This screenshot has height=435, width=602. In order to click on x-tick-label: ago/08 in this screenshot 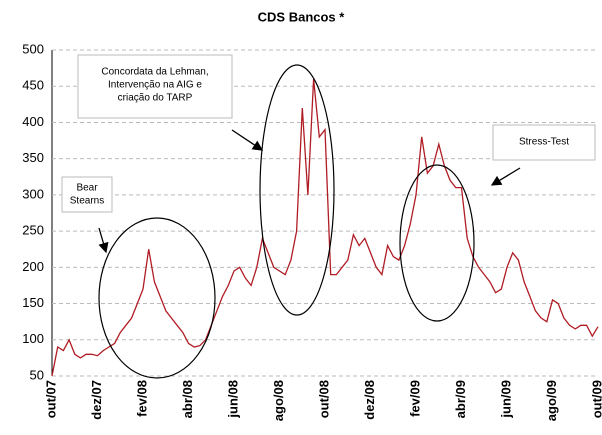, I will do `click(278, 400)`.